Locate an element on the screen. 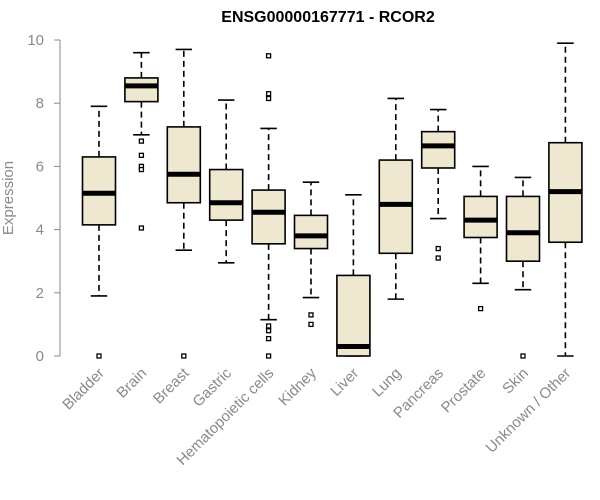 This screenshot has height=500, width=600. box-pancreas is located at coordinates (438, 184).